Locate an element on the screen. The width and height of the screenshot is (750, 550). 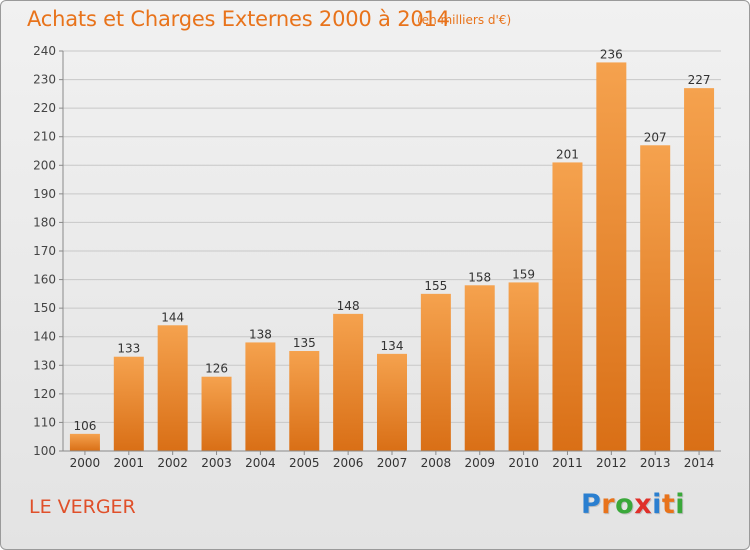
data-label: 236 is located at coordinates (611, 54).